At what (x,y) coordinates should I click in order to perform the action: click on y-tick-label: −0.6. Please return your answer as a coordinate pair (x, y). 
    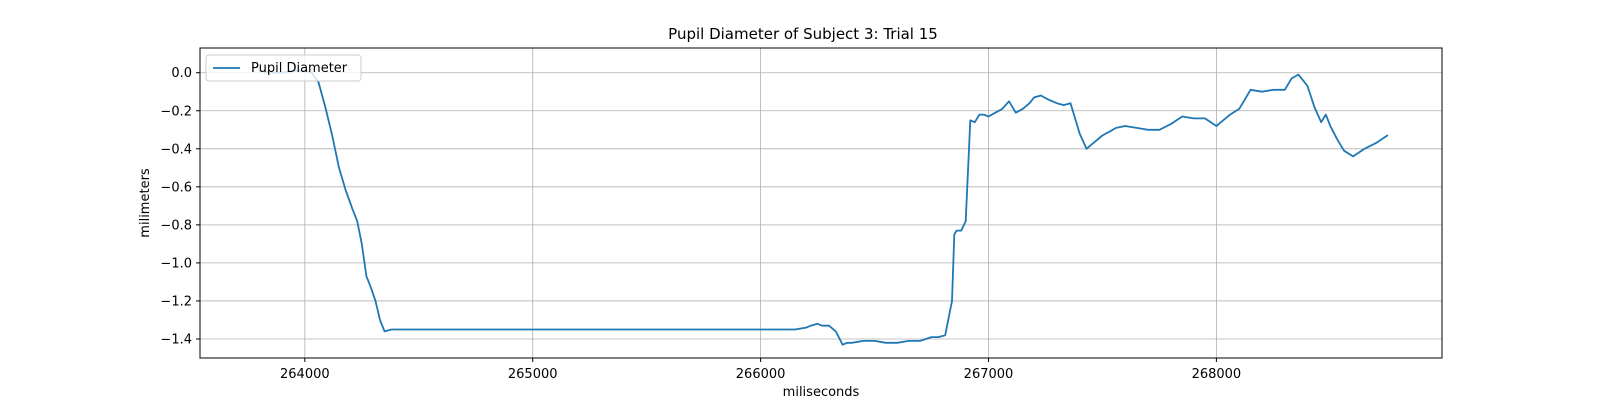
    Looking at the image, I should click on (176, 187).